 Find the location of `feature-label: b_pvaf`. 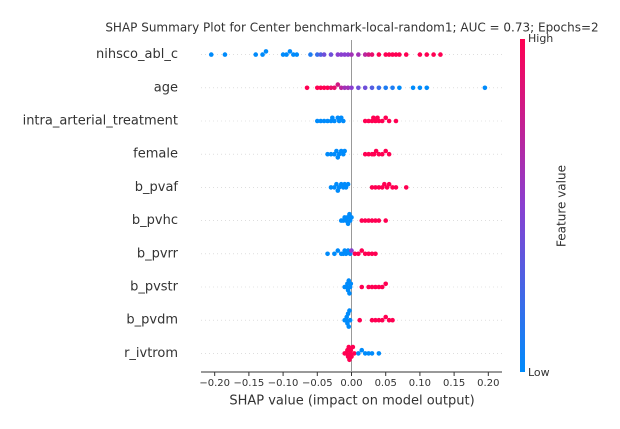

feature-label: b_pvaf is located at coordinates (157, 187).